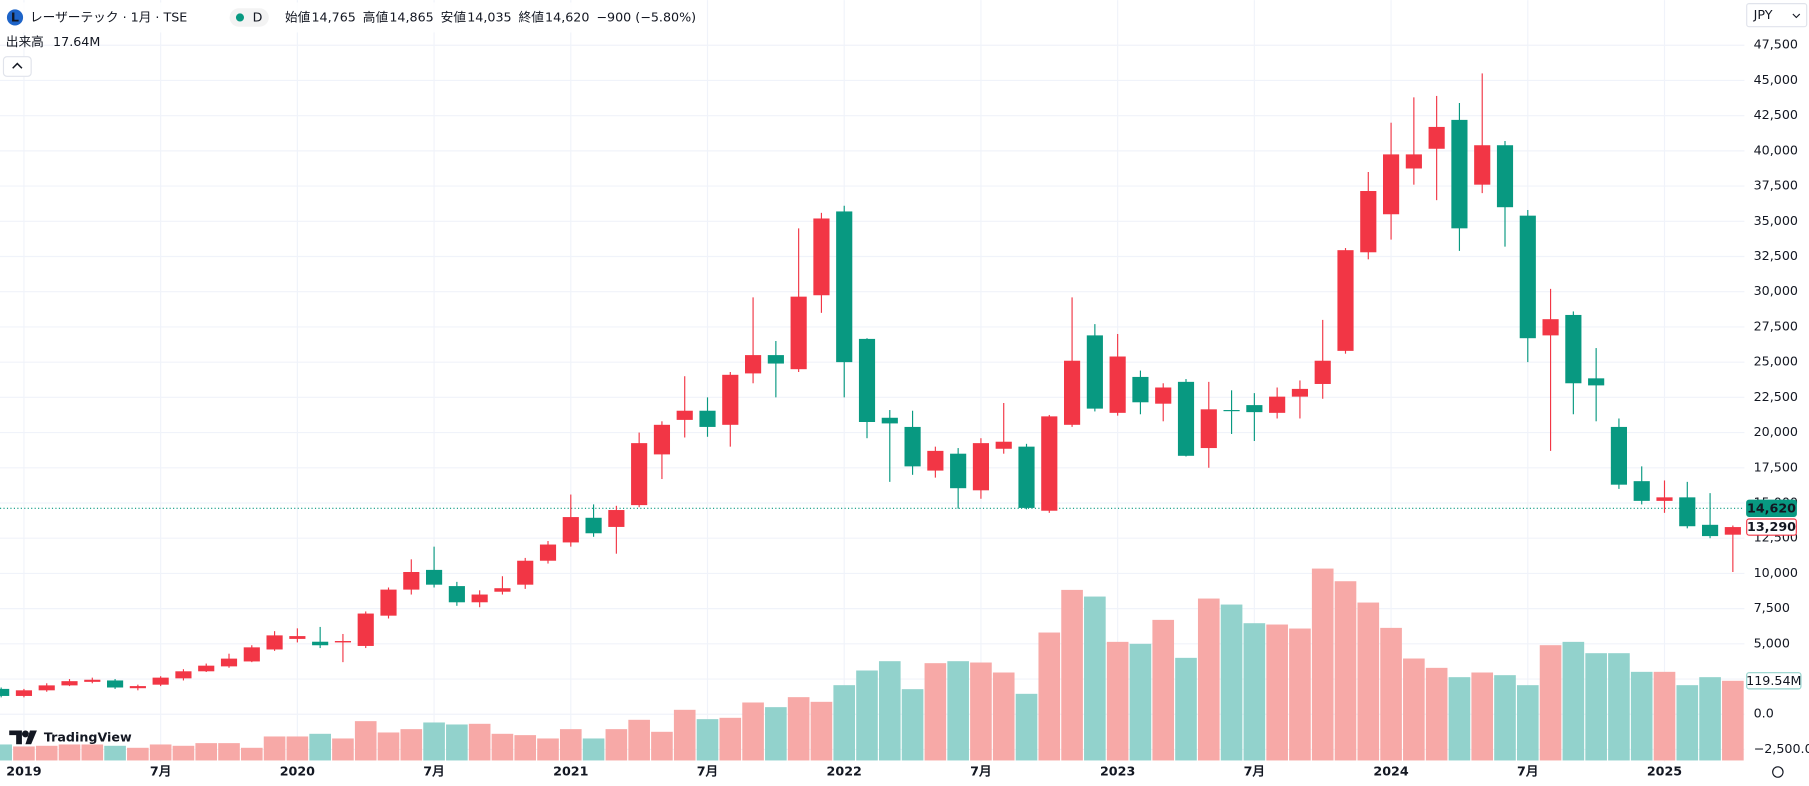  Describe the element at coordinates (297, 770) in the screenshot. I see `x-tick-label: 2020` at that location.